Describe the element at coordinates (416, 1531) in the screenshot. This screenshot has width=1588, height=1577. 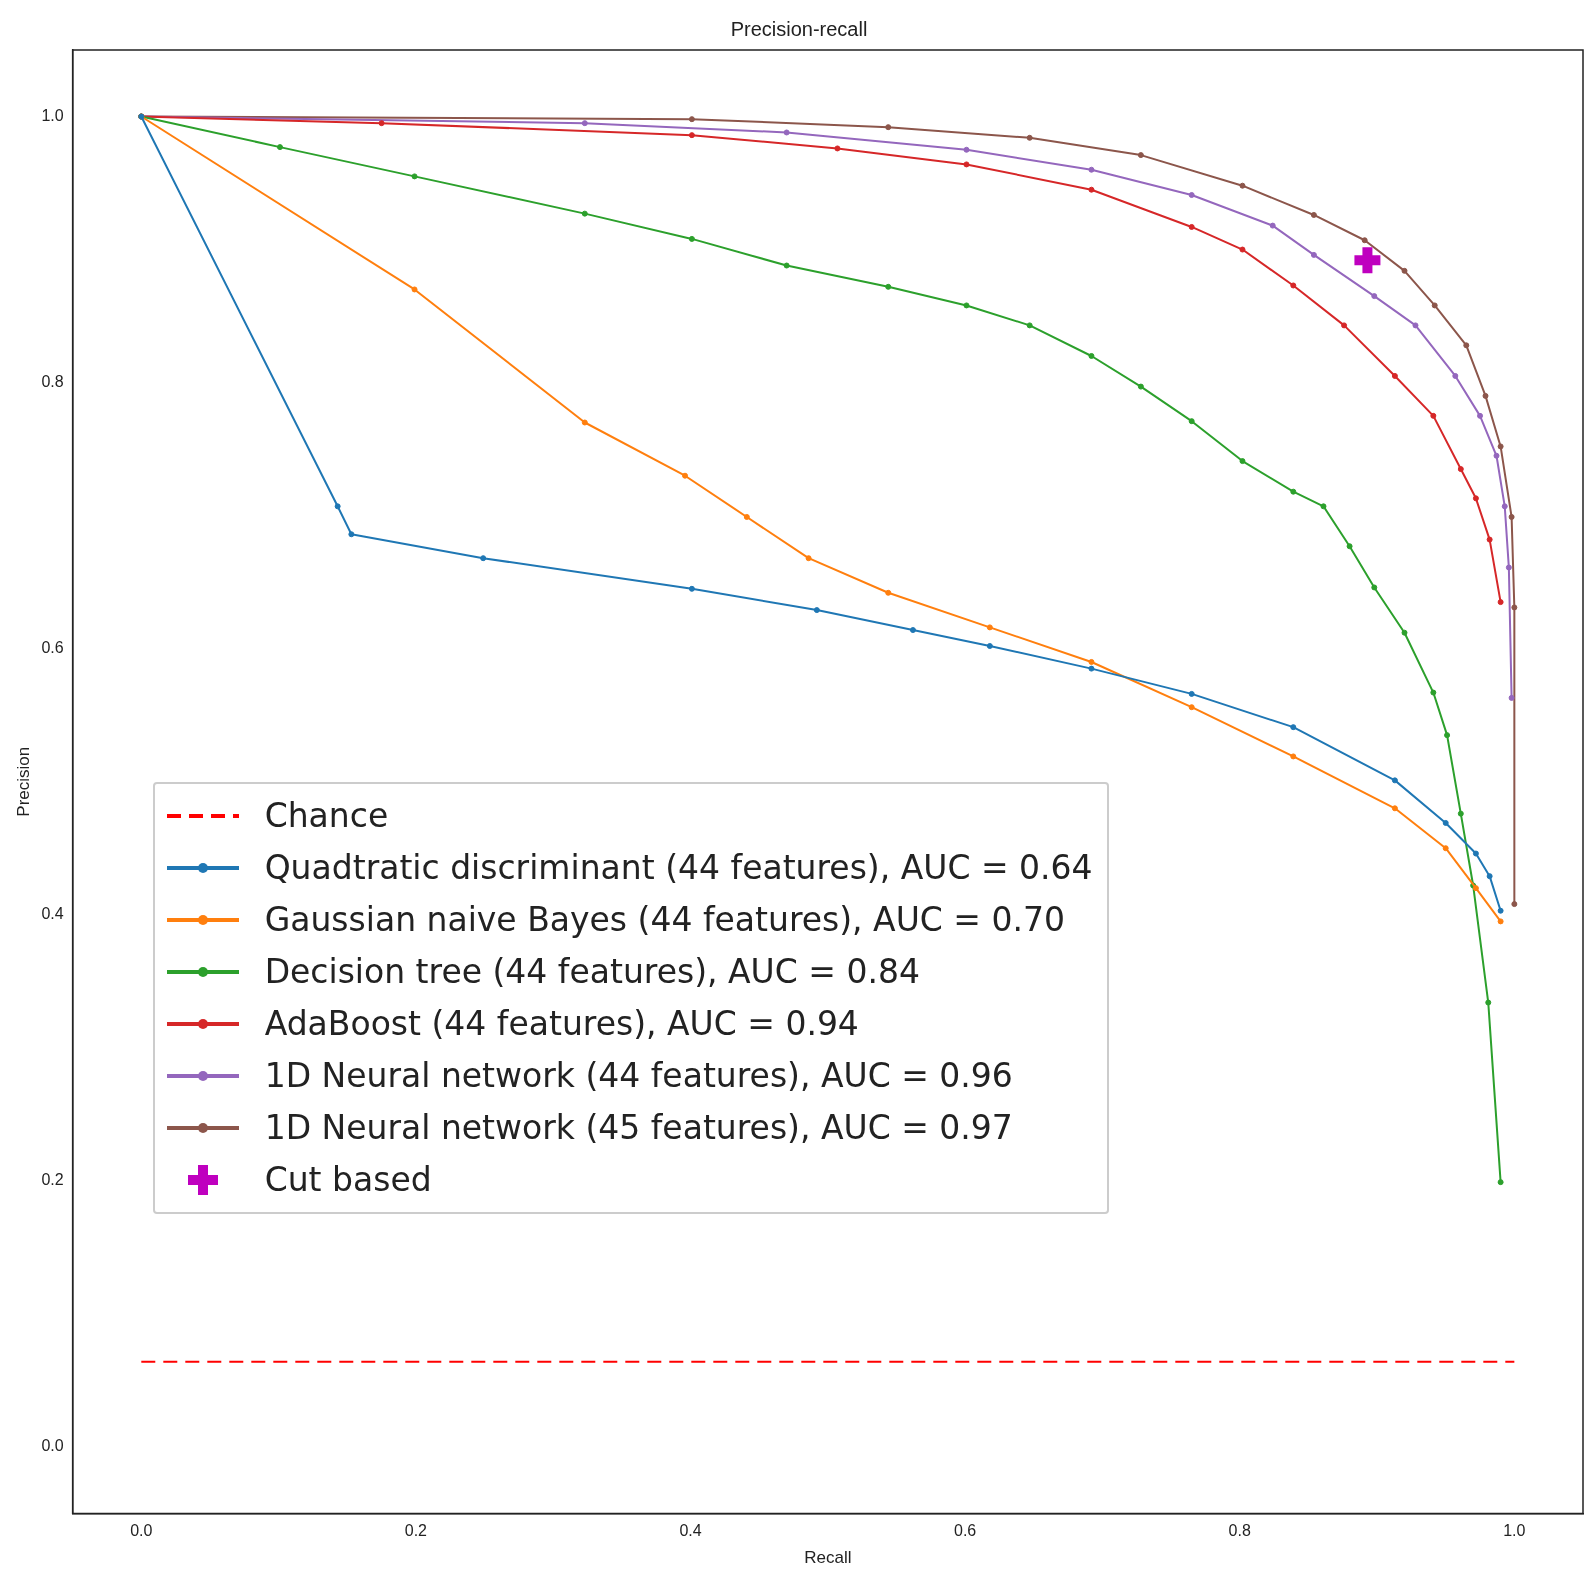
I see `x-tick-label: 0.2` at that location.